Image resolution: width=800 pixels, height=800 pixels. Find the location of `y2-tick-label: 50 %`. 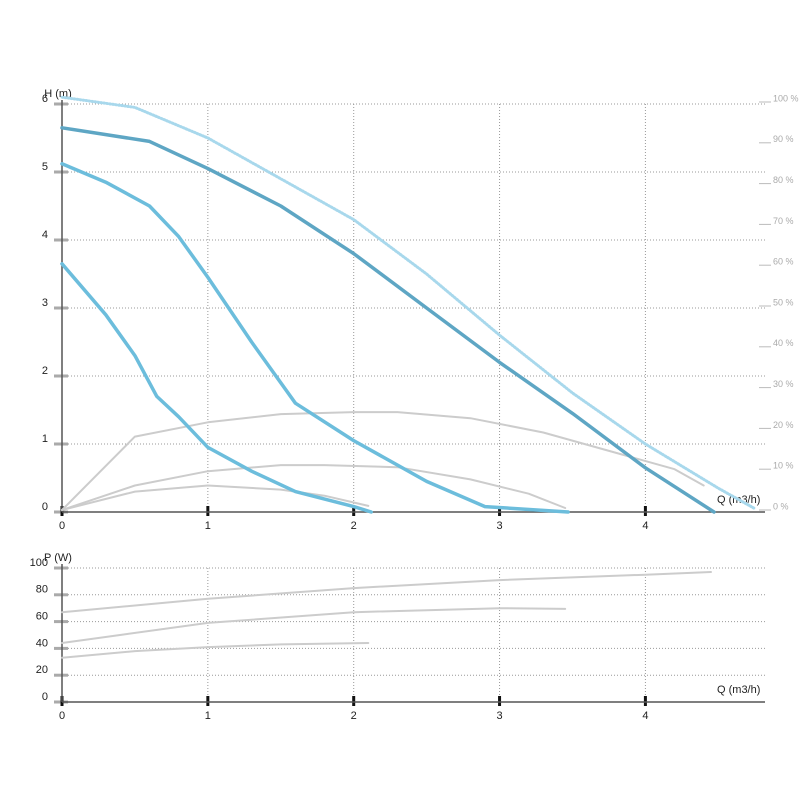

y2-tick-label: 50 % is located at coordinates (783, 302).